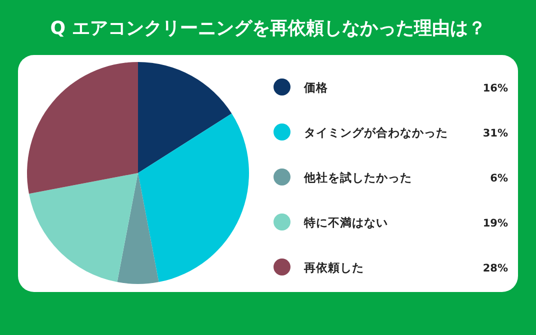 The height and width of the screenshot is (335, 536). I want to click on data-label: 31%, so click(495, 134).